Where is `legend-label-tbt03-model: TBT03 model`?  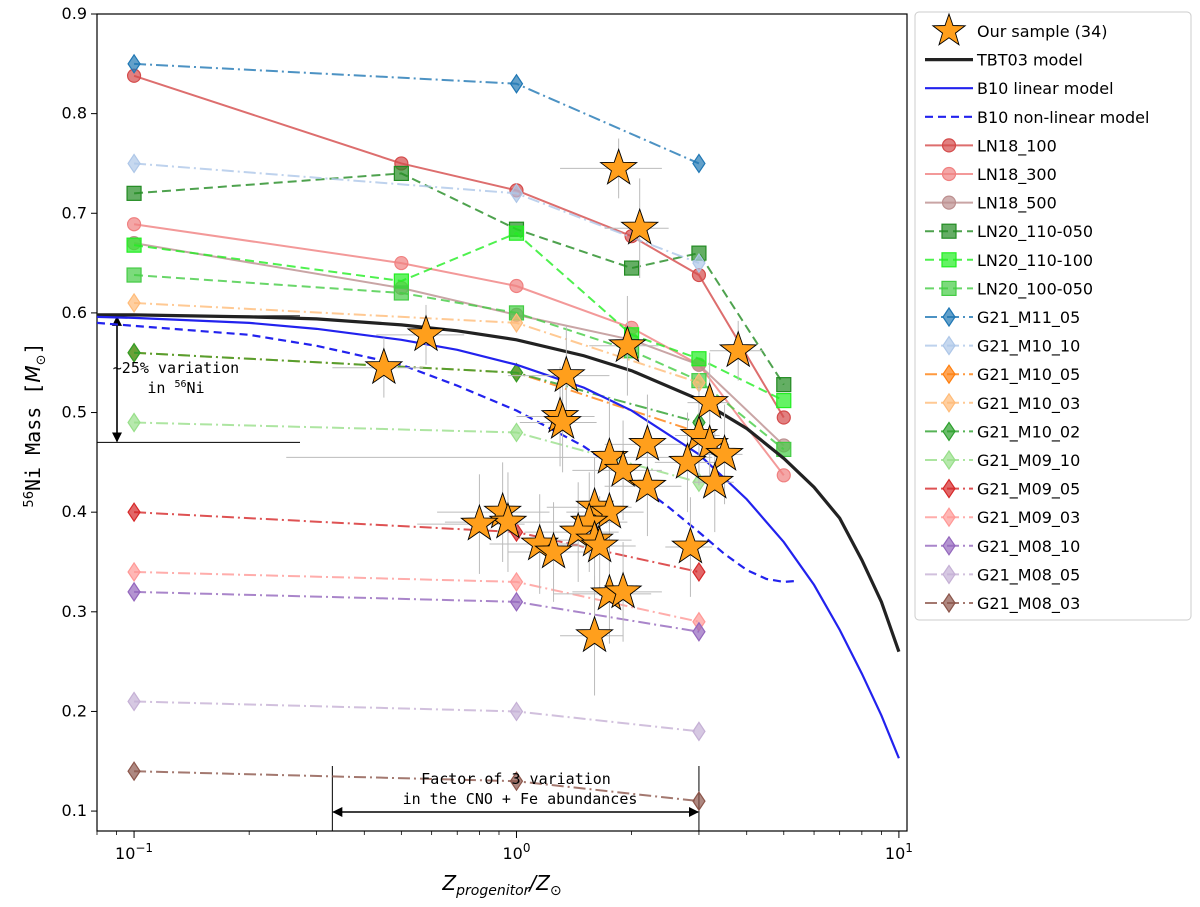
legend-label-tbt03-model: TBT03 model is located at coordinates (1029, 60).